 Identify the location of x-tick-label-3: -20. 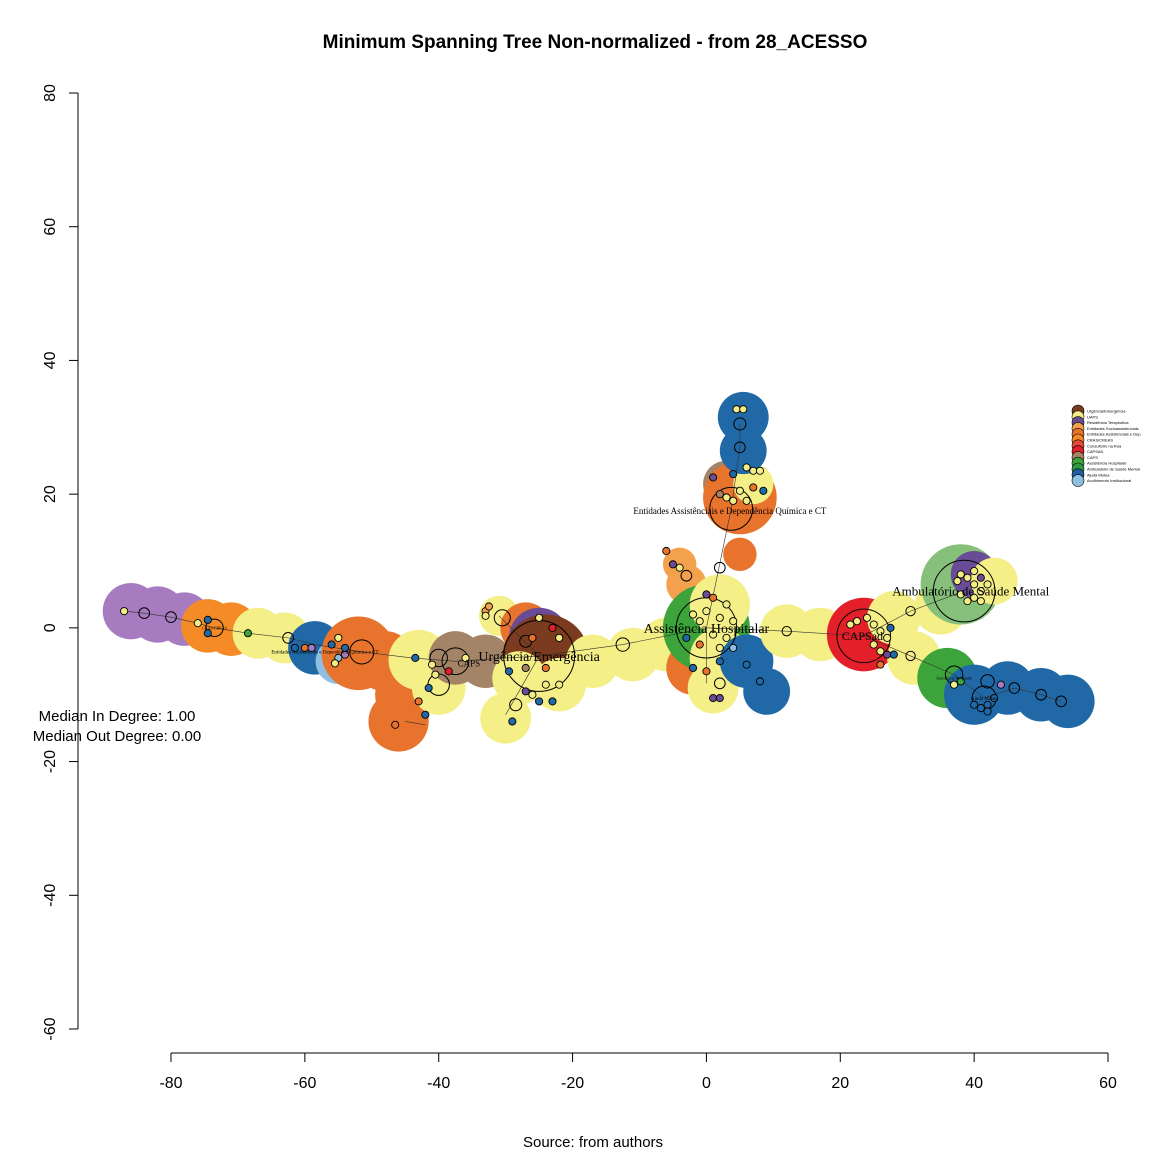
(572, 1083).